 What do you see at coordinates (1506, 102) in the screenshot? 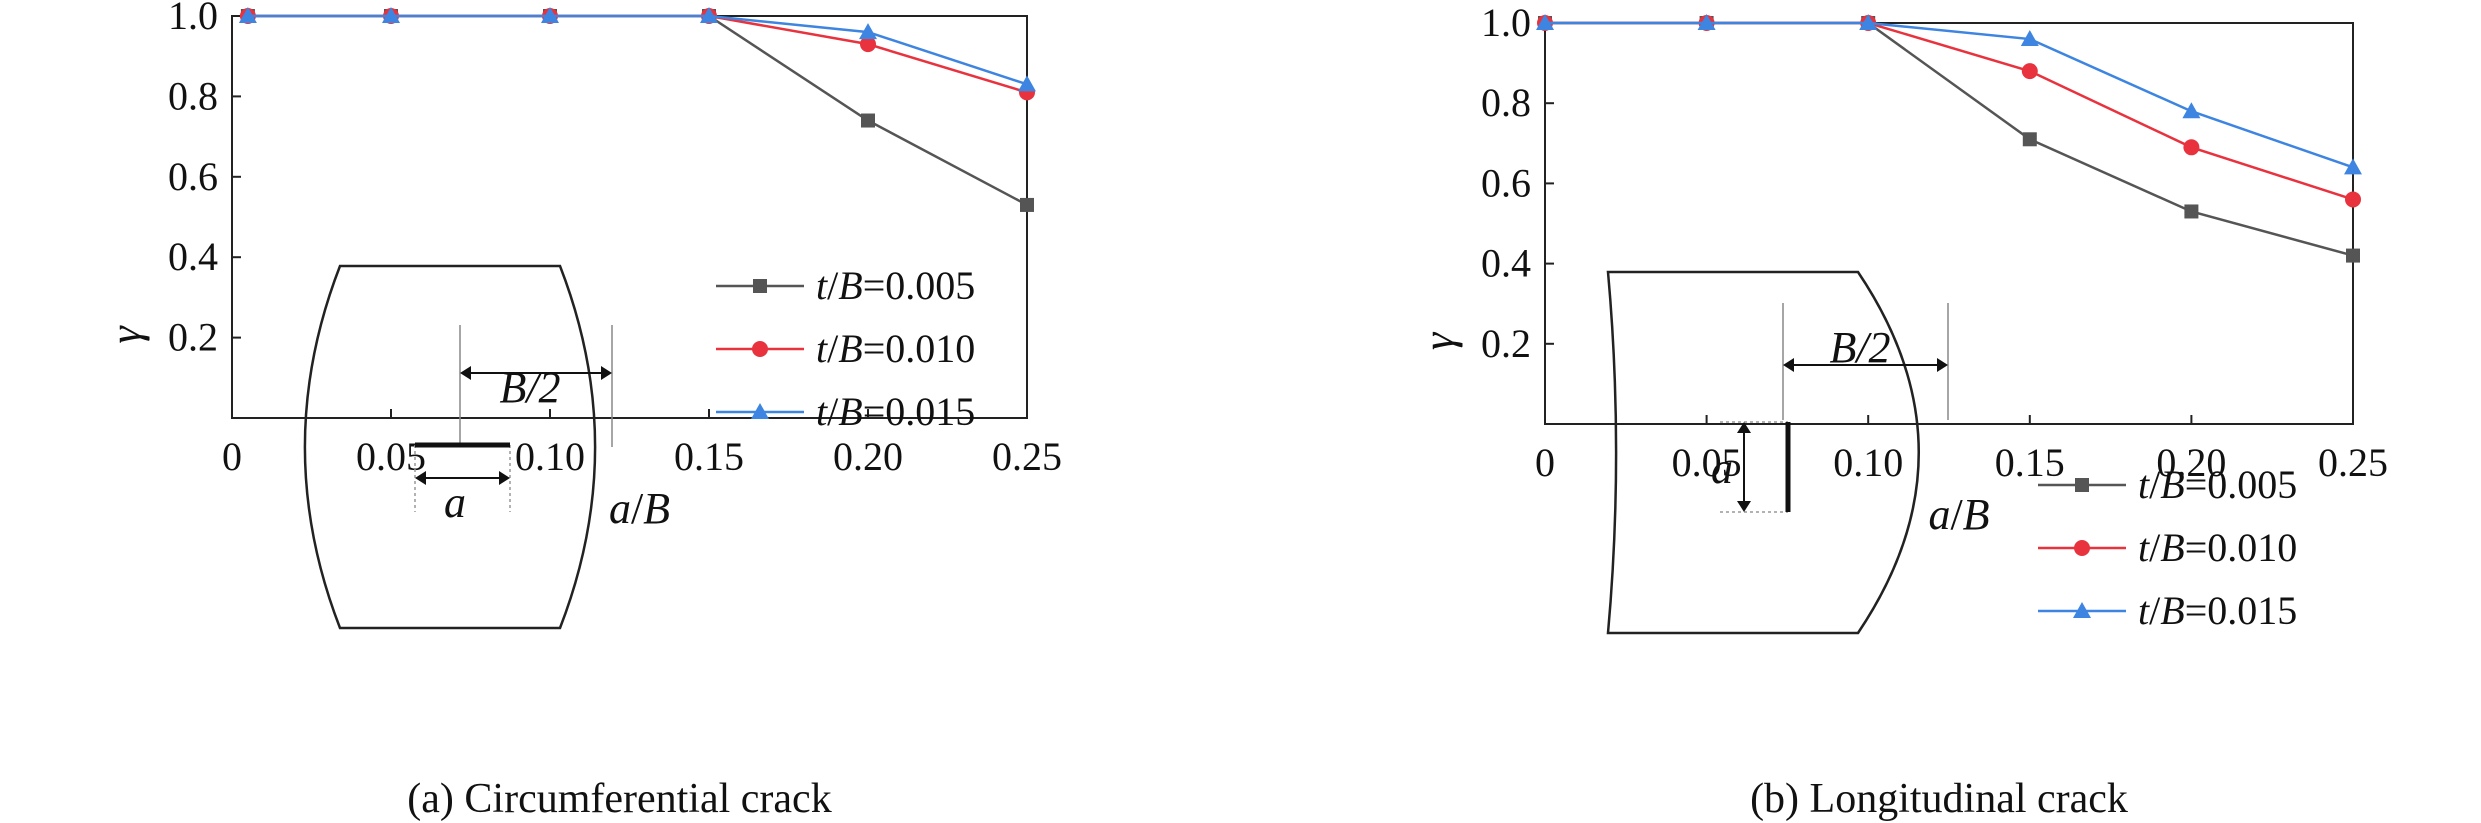
I see `y-tick-label: 0.8` at bounding box center [1506, 102].